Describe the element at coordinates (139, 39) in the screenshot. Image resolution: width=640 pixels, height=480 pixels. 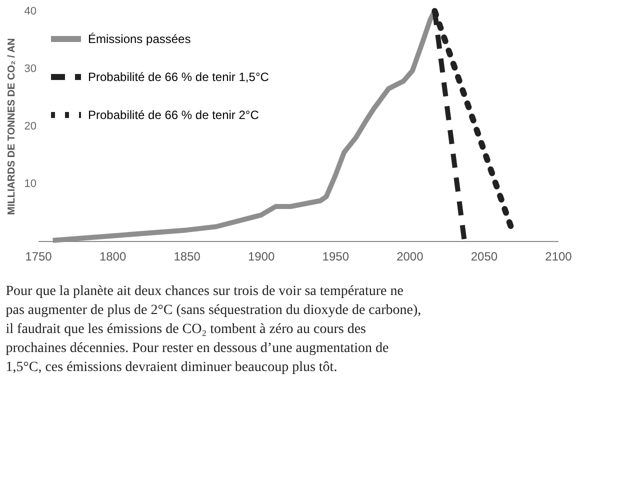
I see `legend-label: Émissions passées` at that location.